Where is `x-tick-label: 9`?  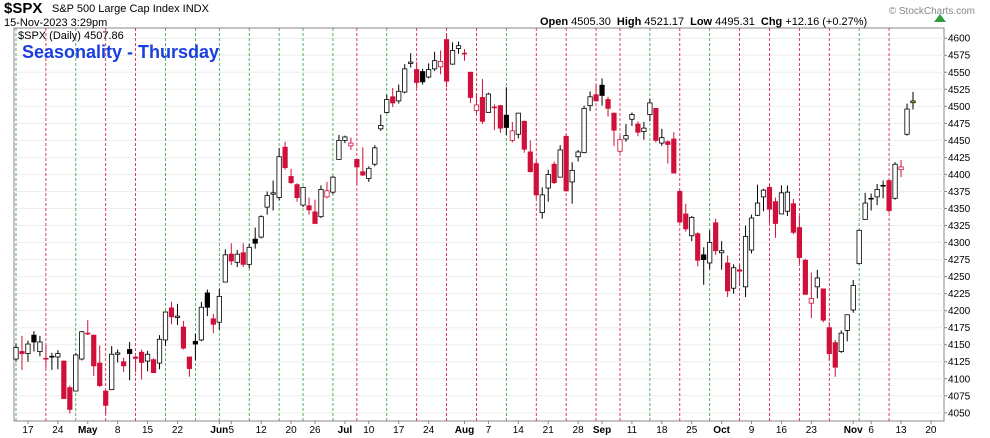 x-tick-label: 9 is located at coordinates (752, 430).